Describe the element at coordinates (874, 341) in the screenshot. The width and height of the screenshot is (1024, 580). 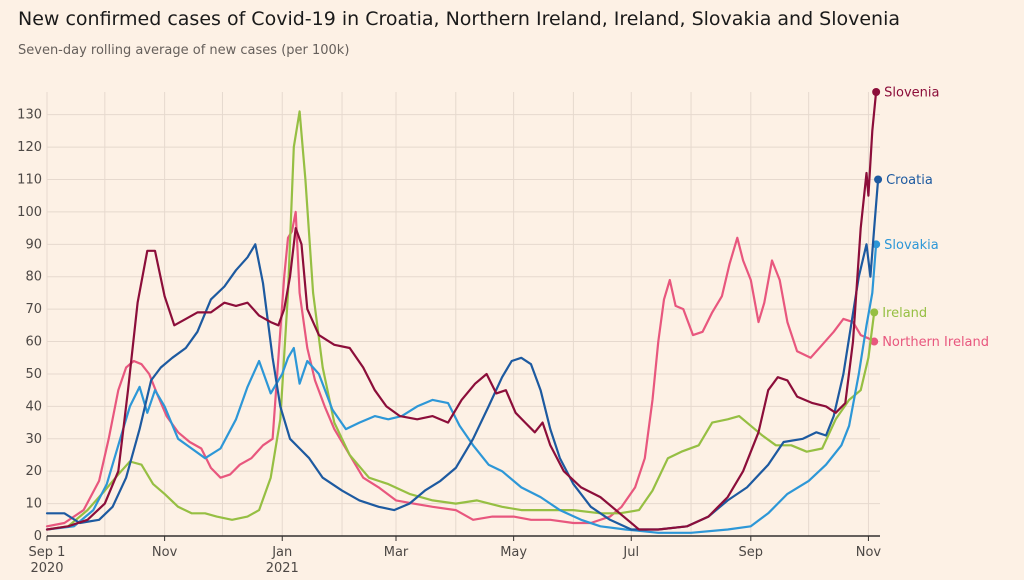
I see `series-end-dot-northern-ireland` at that location.